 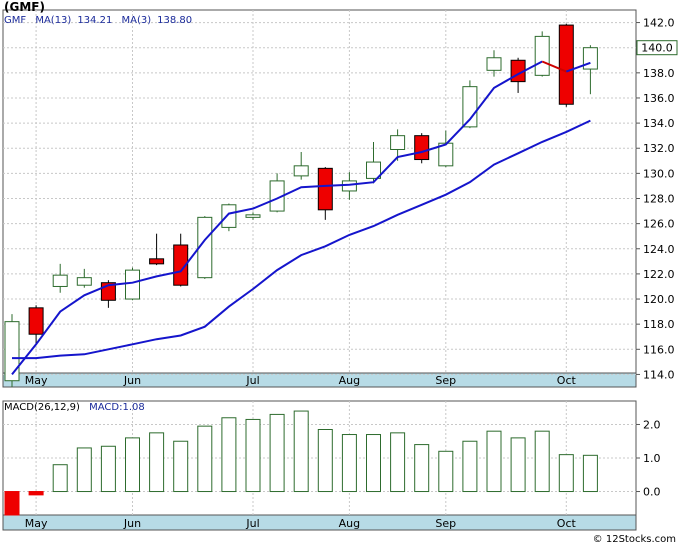 What do you see at coordinates (567, 380) in the screenshot?
I see `price-month-label: Oct` at bounding box center [567, 380].